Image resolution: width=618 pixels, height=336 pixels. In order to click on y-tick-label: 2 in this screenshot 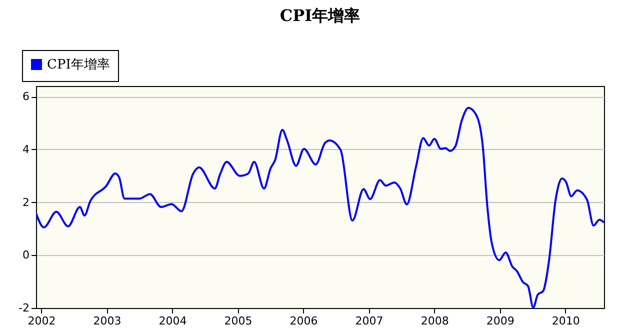, I will do `click(26, 202)`.